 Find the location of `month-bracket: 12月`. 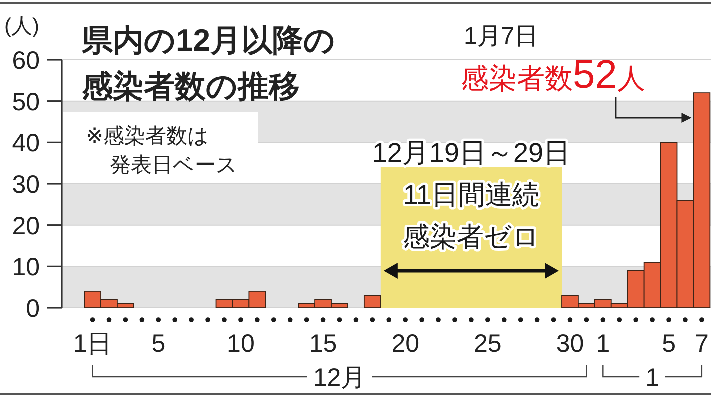

month-bracket: 12月 is located at coordinates (340, 378).